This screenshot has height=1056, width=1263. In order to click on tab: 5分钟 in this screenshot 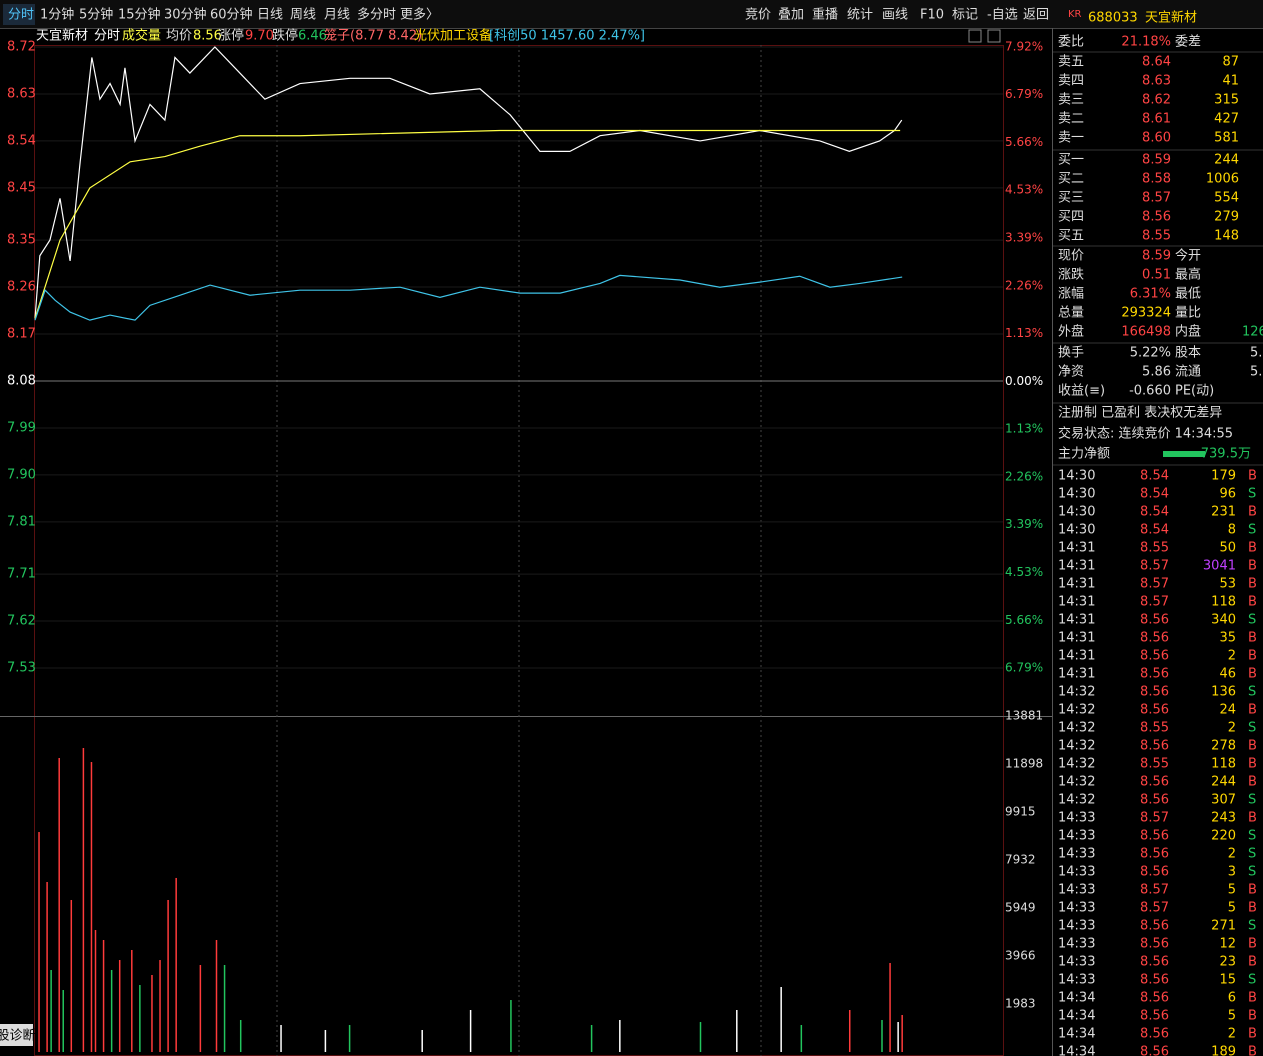, I will do `click(96, 15)`.